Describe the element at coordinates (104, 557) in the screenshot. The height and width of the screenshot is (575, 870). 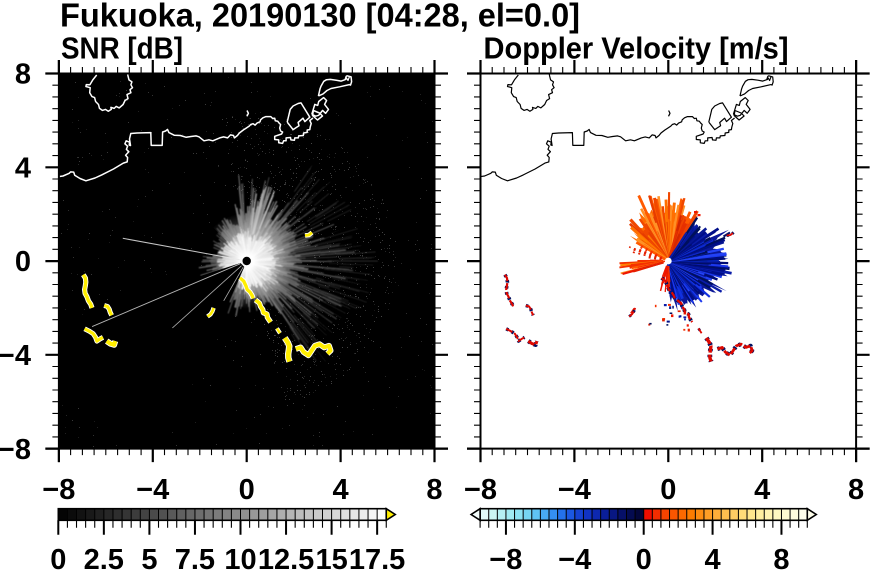
I see `svg-text: 2.5` at that location.